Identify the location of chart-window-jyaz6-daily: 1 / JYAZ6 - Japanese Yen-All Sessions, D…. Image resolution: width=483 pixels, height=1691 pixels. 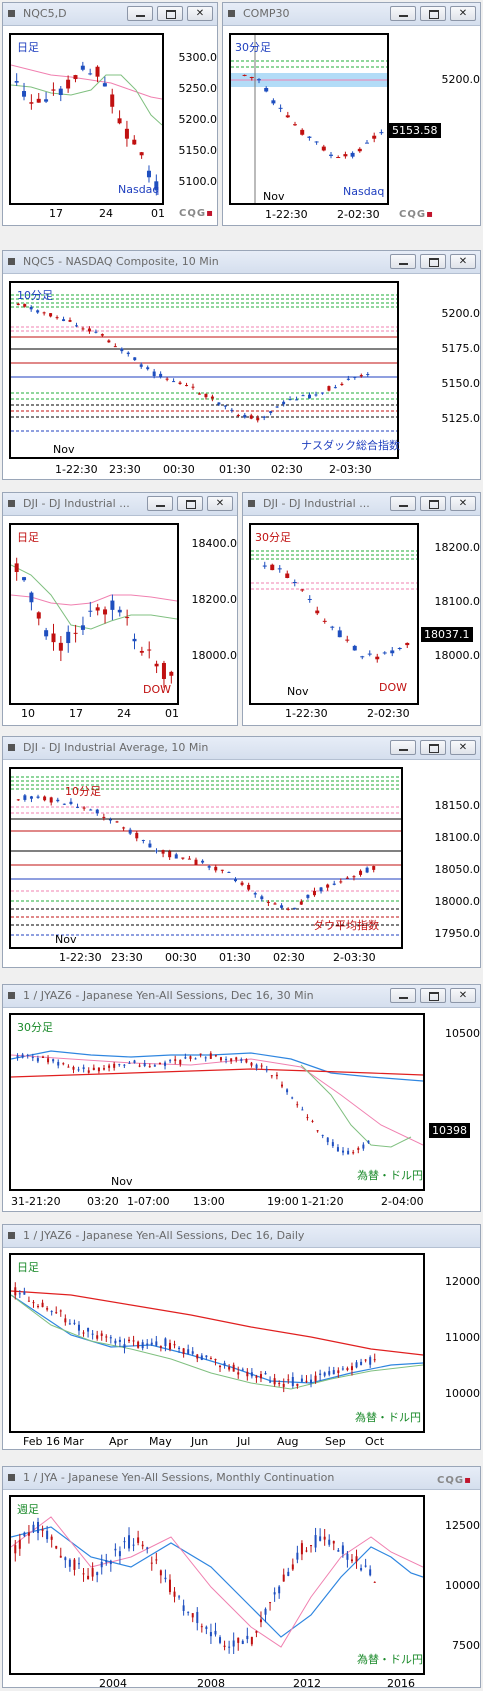
(241, 1337).